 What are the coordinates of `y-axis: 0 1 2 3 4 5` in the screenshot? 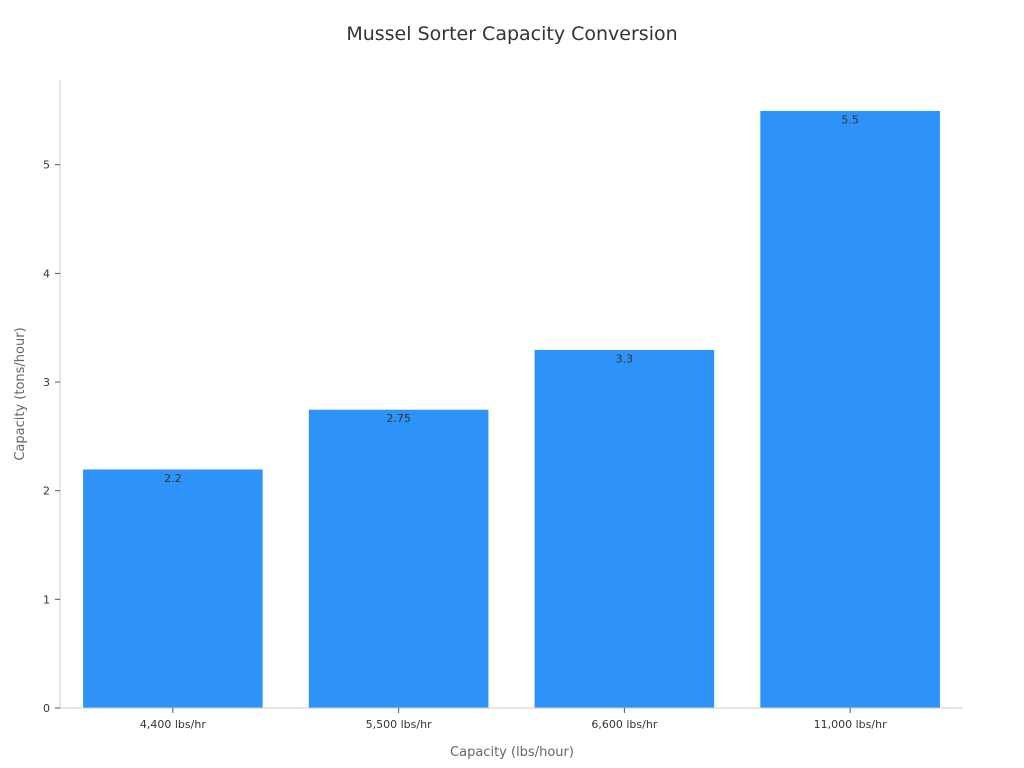 It's located at (51, 437).